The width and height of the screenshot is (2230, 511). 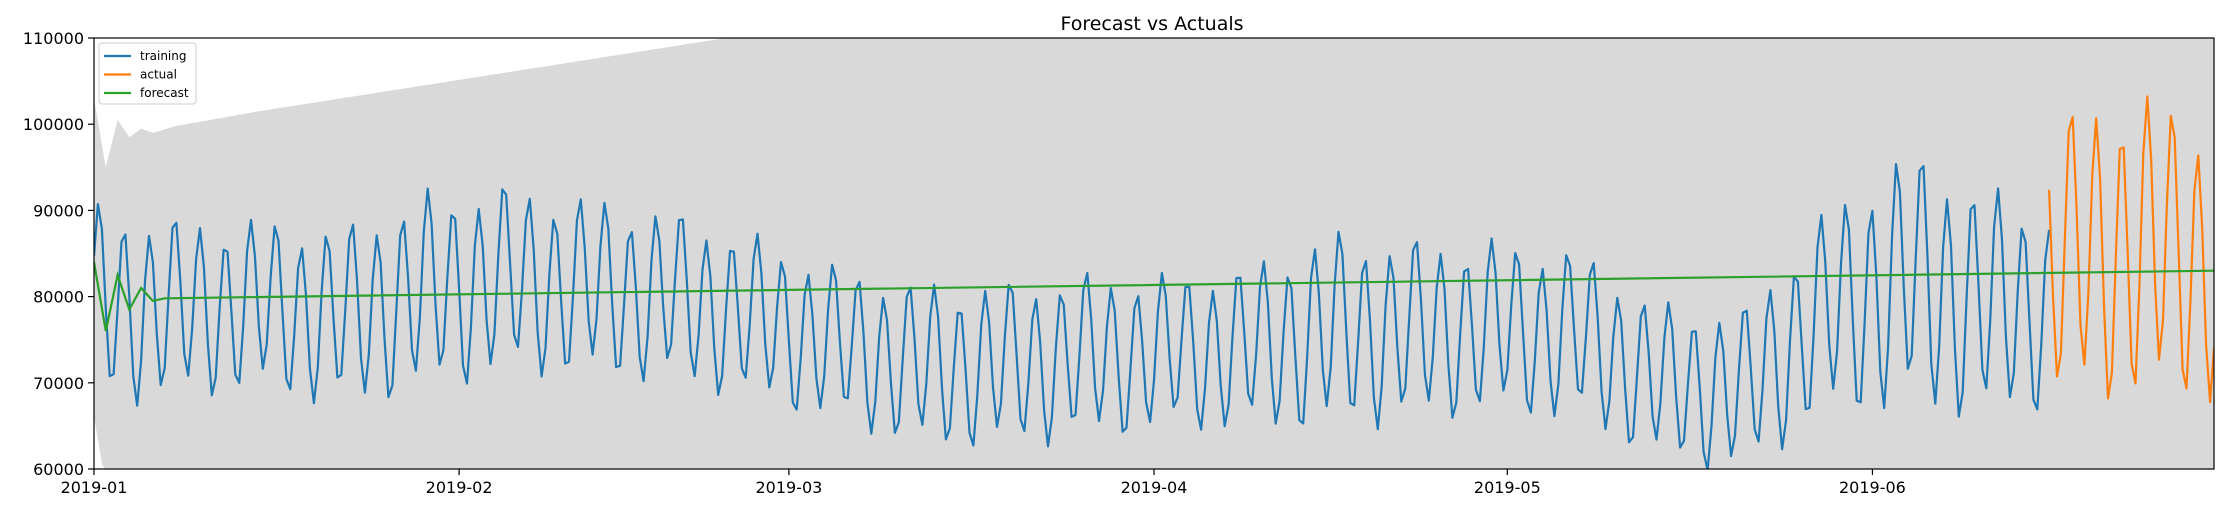 I want to click on x-tick-label: 2019-05, so click(x=1507, y=487).